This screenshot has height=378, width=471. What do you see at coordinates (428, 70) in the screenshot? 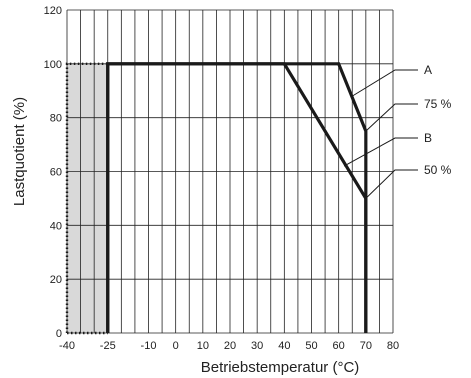
I see `annotation-label: A` at bounding box center [428, 70].